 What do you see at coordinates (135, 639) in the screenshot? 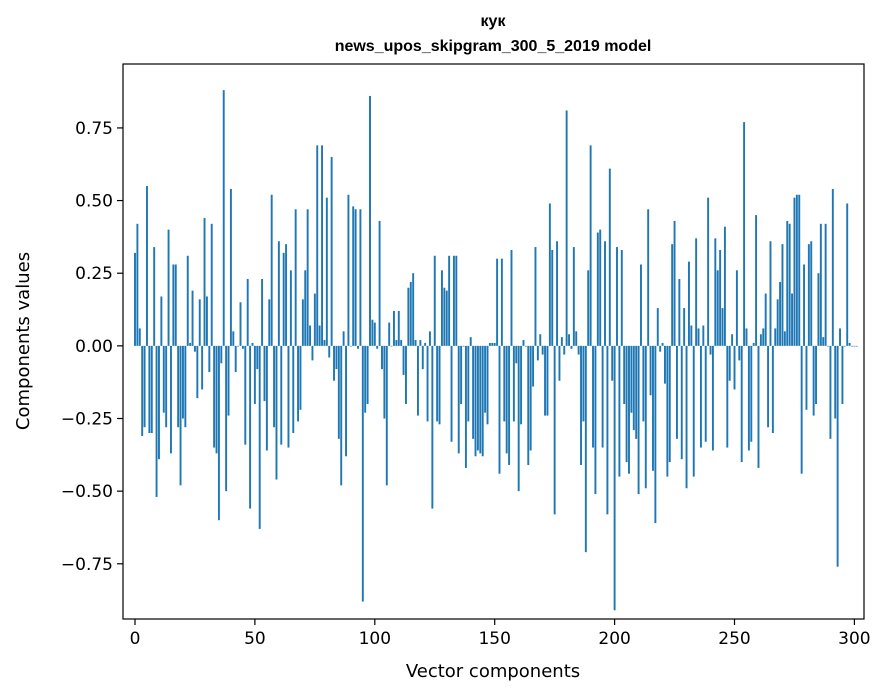
I see `x-tick-label: 0` at bounding box center [135, 639].